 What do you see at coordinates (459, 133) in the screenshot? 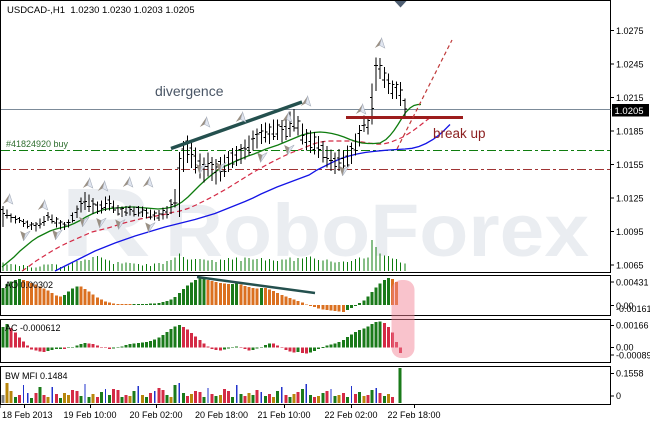
I see `svg-text: break up` at bounding box center [459, 133].